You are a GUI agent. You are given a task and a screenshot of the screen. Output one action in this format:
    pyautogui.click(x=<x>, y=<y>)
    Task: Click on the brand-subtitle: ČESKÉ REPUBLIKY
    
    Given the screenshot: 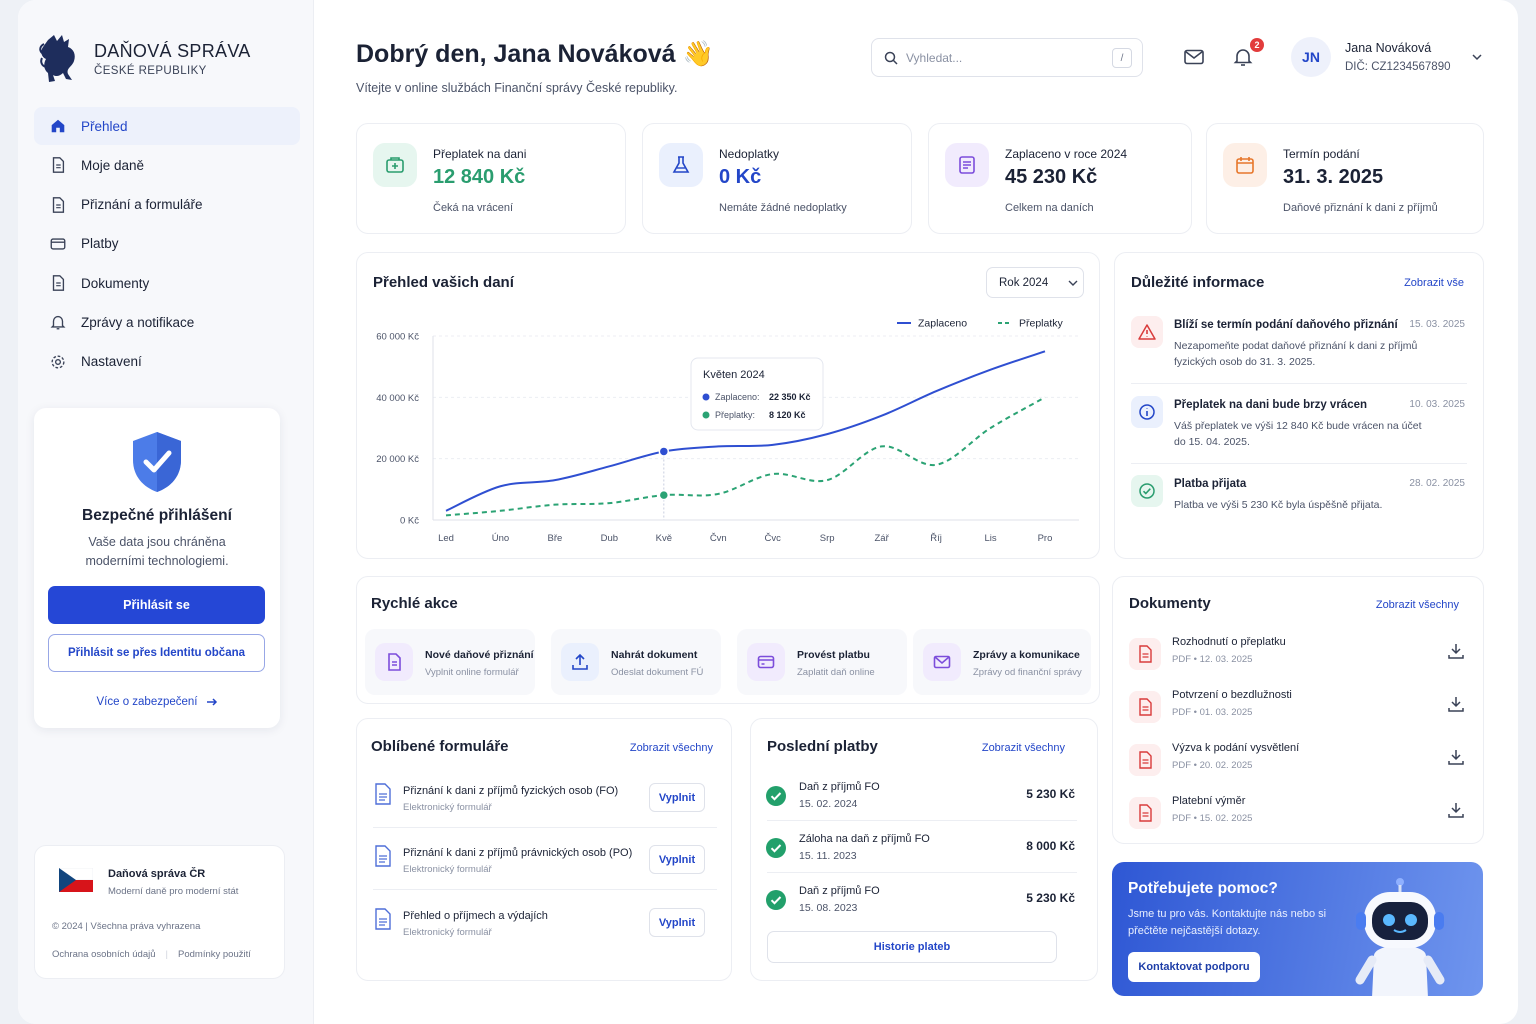 What is the action you would take?
    pyautogui.click(x=150, y=71)
    